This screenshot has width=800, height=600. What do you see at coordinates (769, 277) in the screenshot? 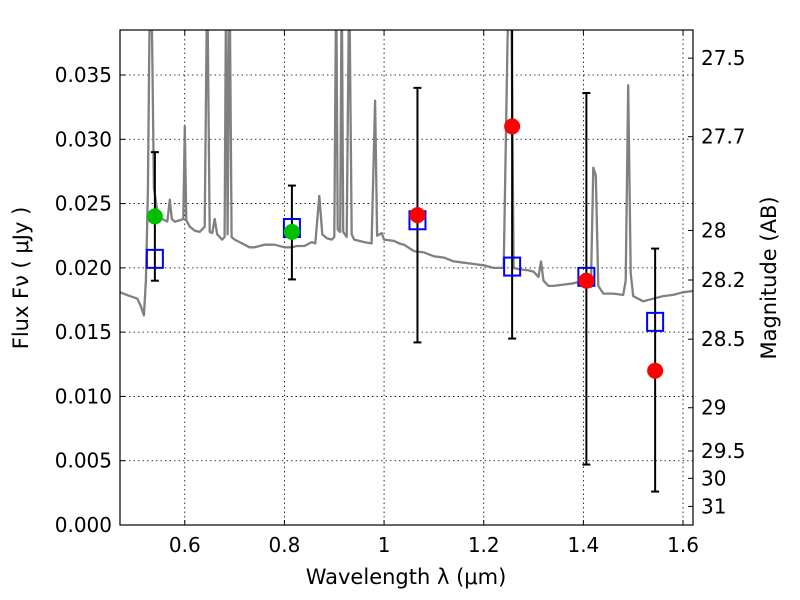
I see `right-axis-label: Magnitude (AB)` at bounding box center [769, 277].